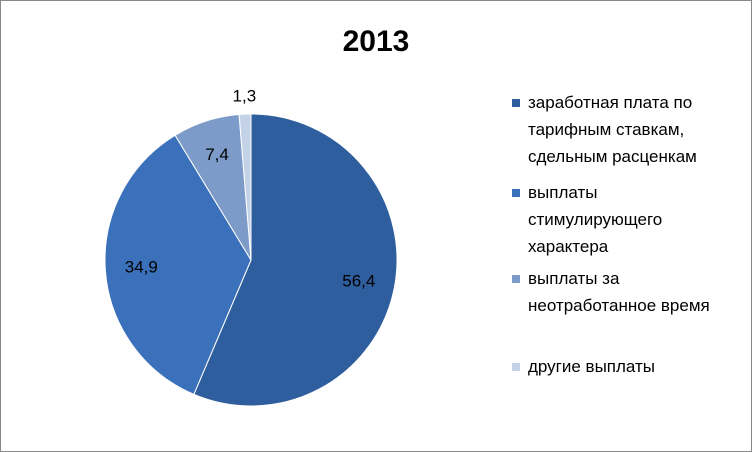 The height and width of the screenshot is (452, 752). I want to click on legend-label: другие выплаты, so click(592, 366).